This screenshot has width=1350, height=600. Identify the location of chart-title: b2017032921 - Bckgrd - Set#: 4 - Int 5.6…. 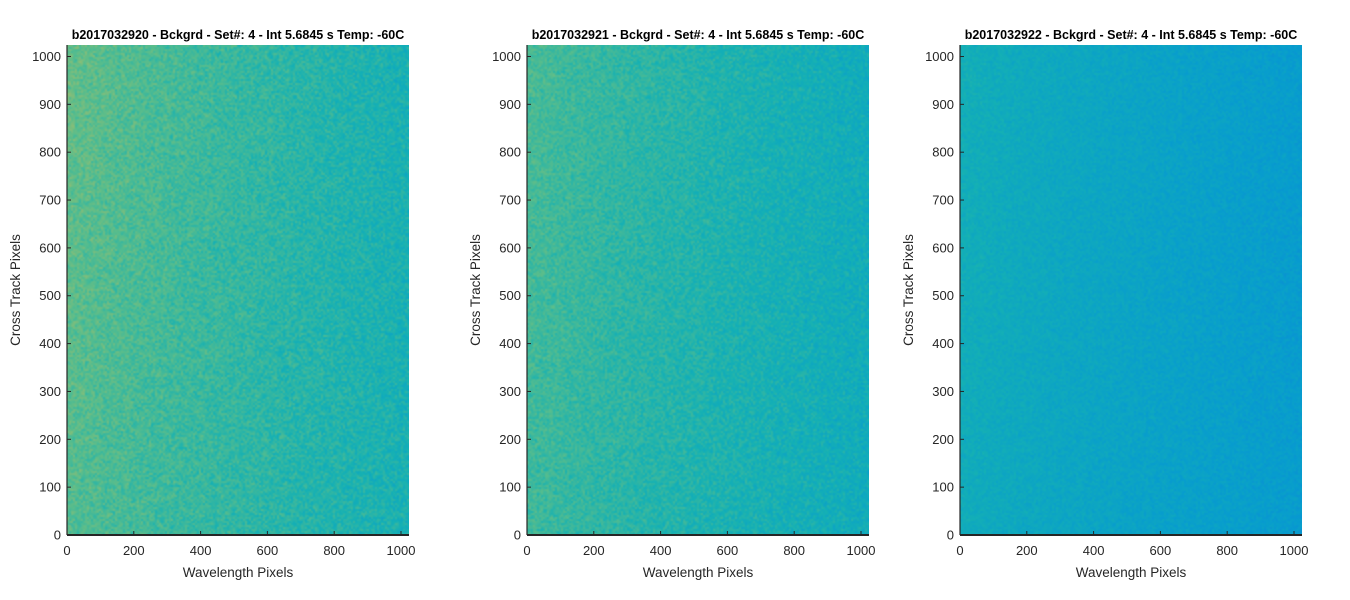
(698, 35).